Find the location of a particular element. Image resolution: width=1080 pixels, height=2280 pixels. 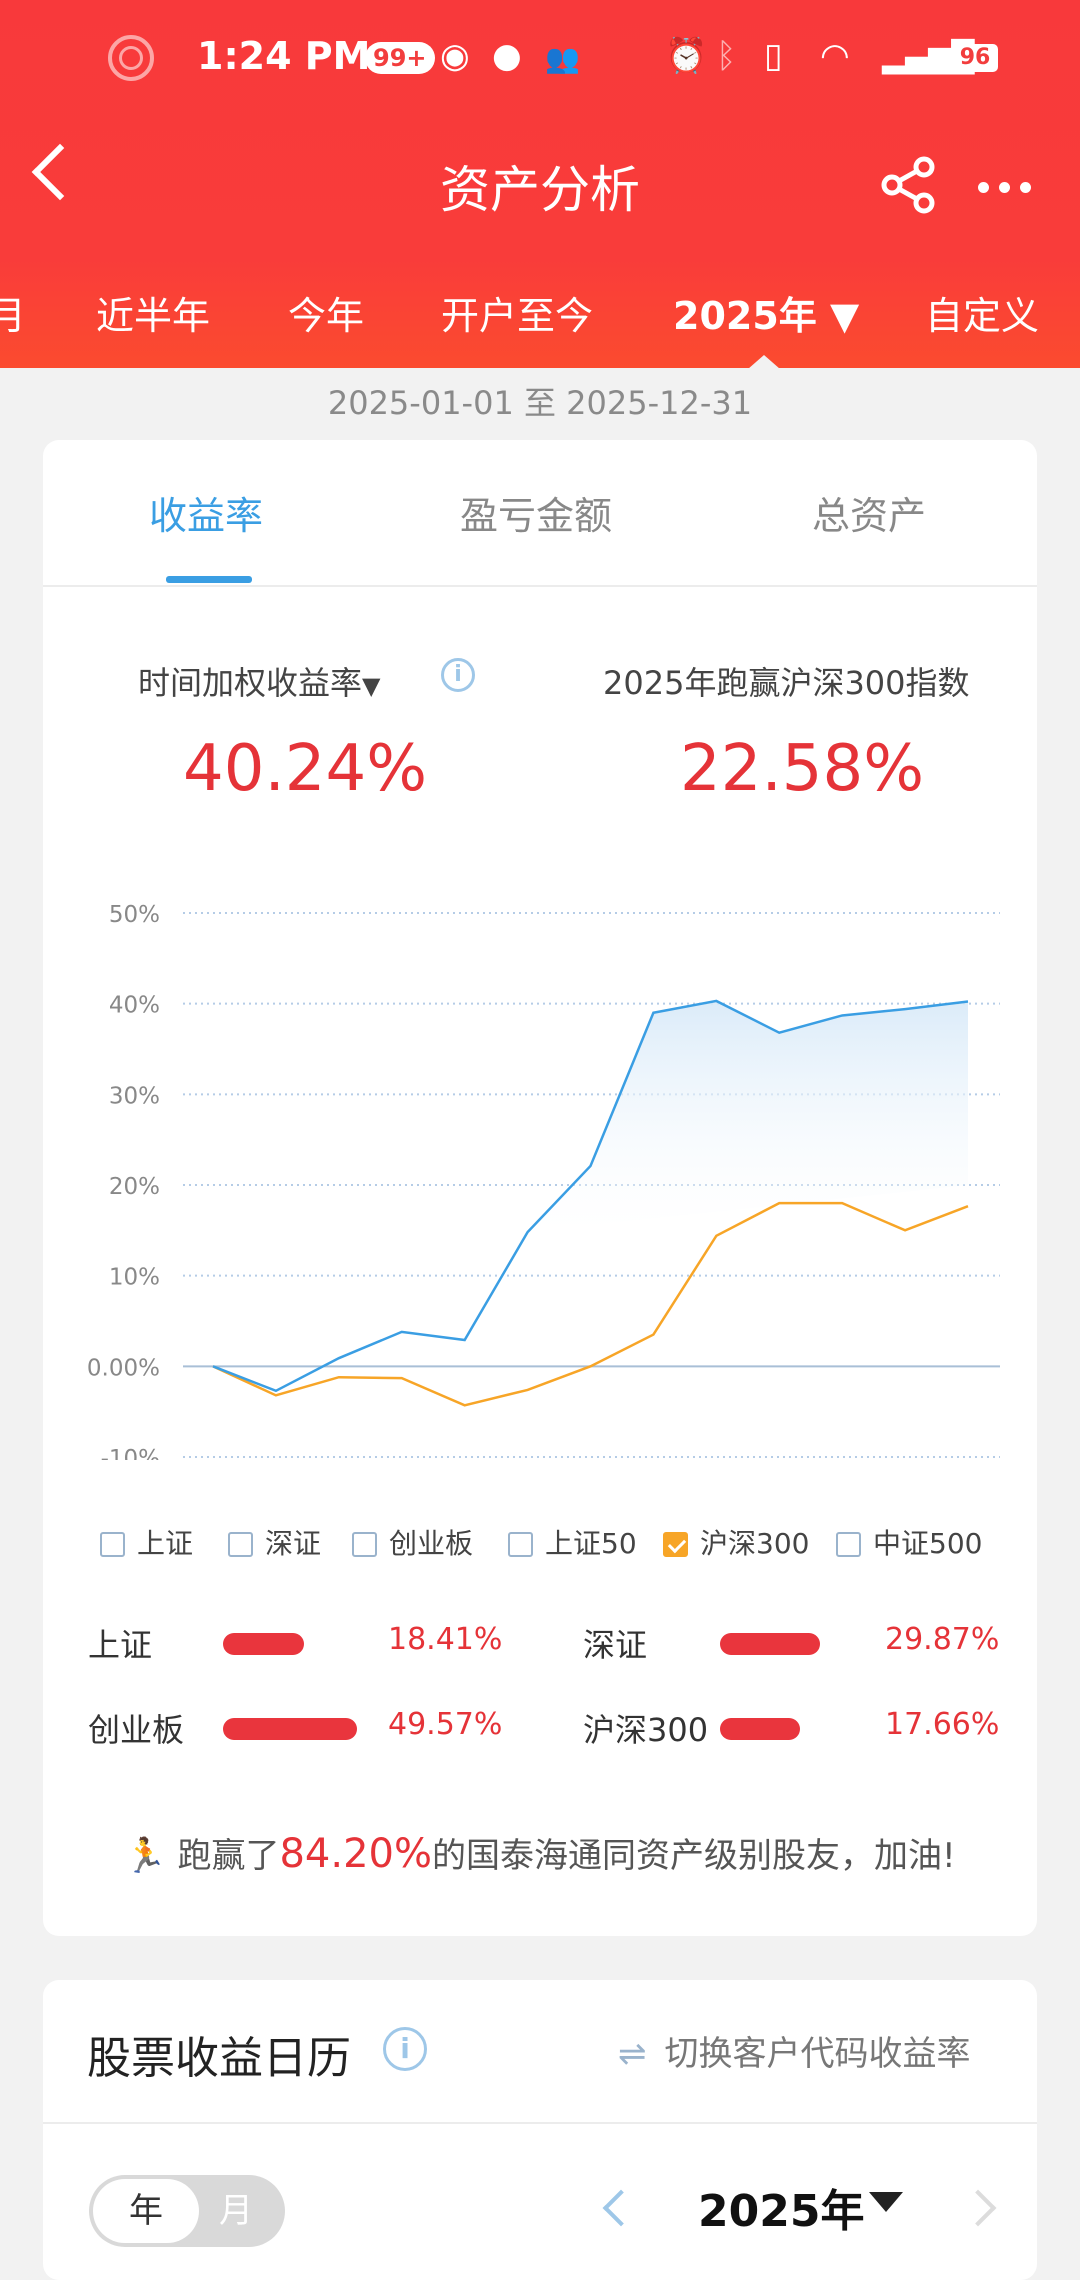

divider is located at coordinates (540, 2123).